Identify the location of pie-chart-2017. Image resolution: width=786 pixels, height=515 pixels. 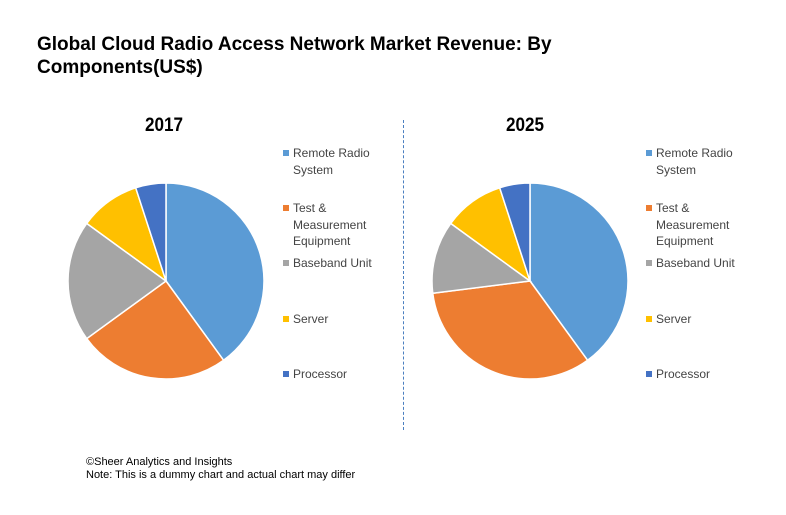
(166, 281).